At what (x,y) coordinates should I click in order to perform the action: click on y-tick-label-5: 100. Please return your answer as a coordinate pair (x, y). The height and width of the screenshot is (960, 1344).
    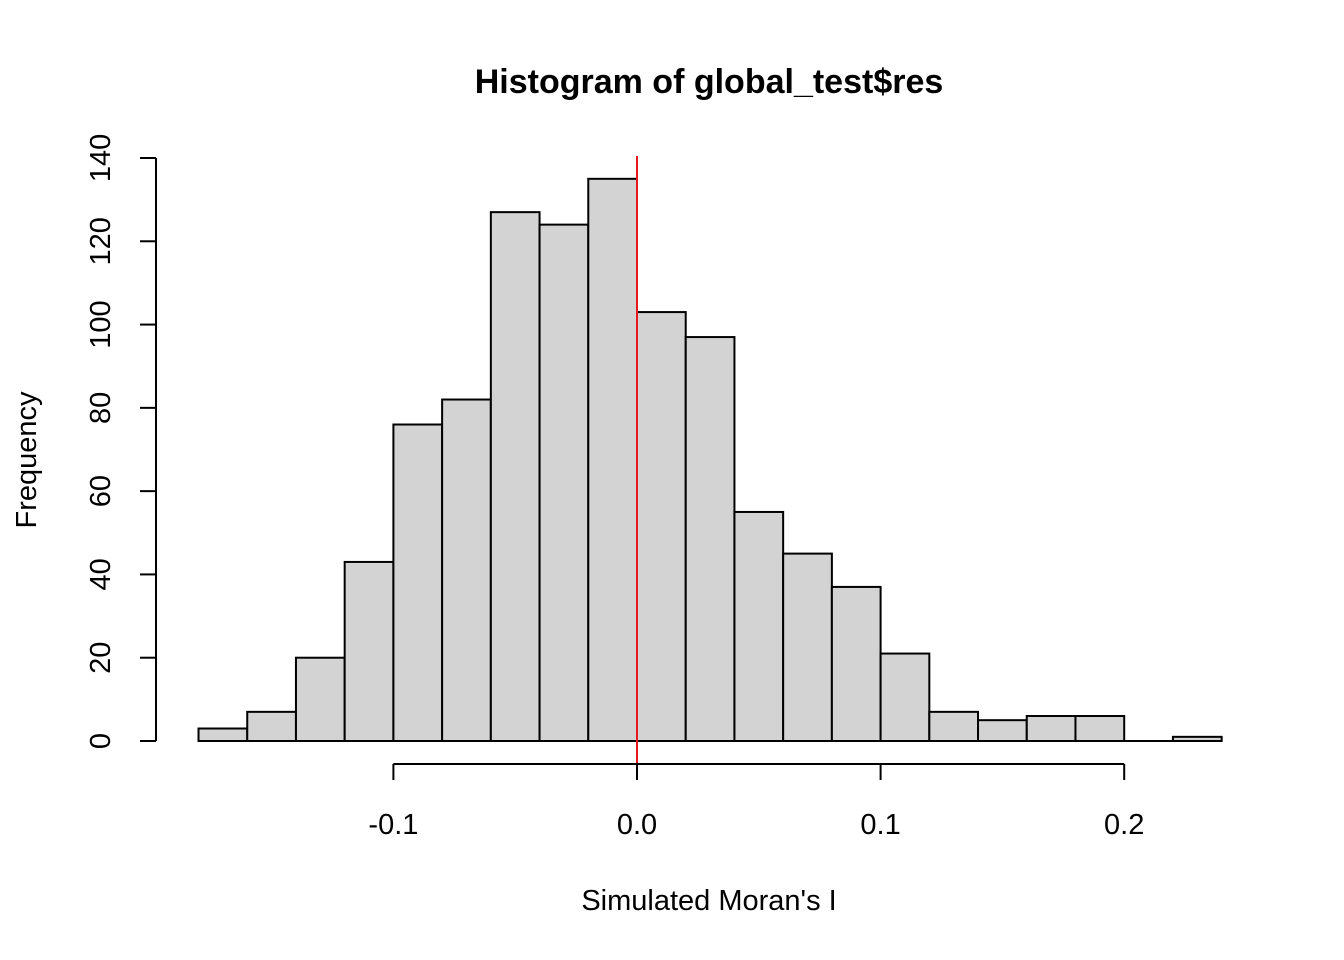
    Looking at the image, I should click on (101, 324).